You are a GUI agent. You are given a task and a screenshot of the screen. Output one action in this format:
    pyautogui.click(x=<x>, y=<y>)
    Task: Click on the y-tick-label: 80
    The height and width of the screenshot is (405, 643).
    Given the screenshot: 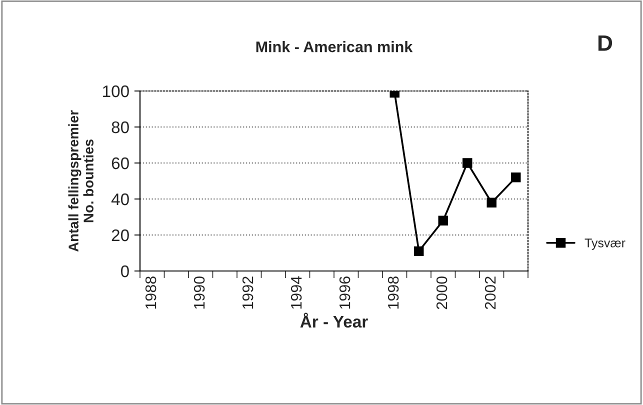 What is the action you would take?
    pyautogui.click(x=120, y=127)
    